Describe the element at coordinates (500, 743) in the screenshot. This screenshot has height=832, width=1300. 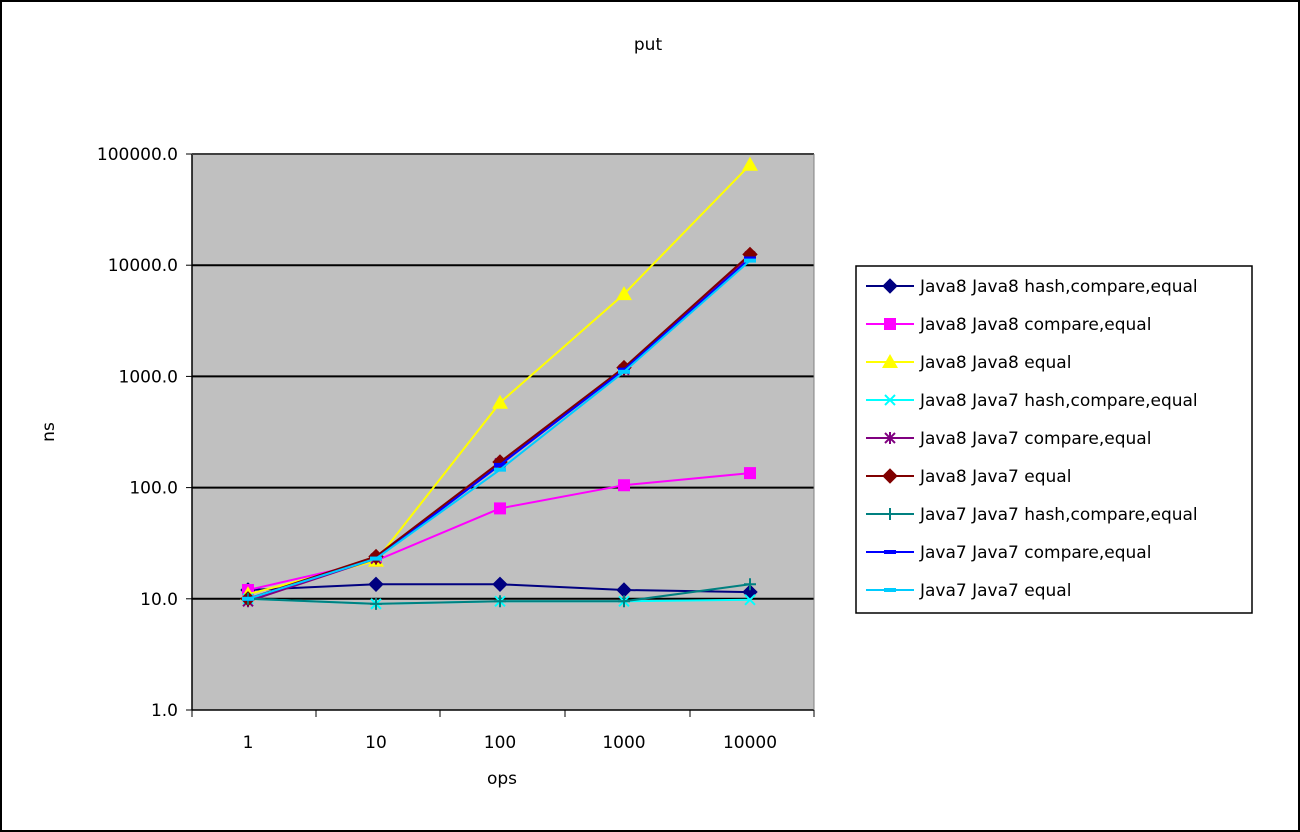
I see `x-tick-label: 100` at that location.